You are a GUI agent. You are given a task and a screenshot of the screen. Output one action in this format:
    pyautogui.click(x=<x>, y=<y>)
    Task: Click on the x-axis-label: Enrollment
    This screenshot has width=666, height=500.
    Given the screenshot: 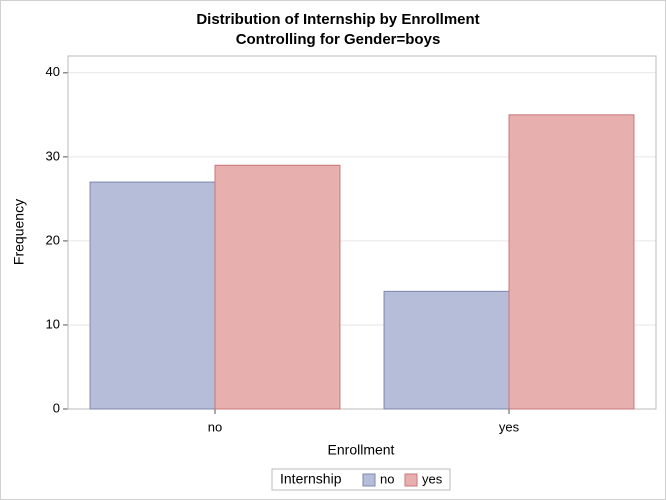 What is the action you would take?
    pyautogui.click(x=361, y=450)
    